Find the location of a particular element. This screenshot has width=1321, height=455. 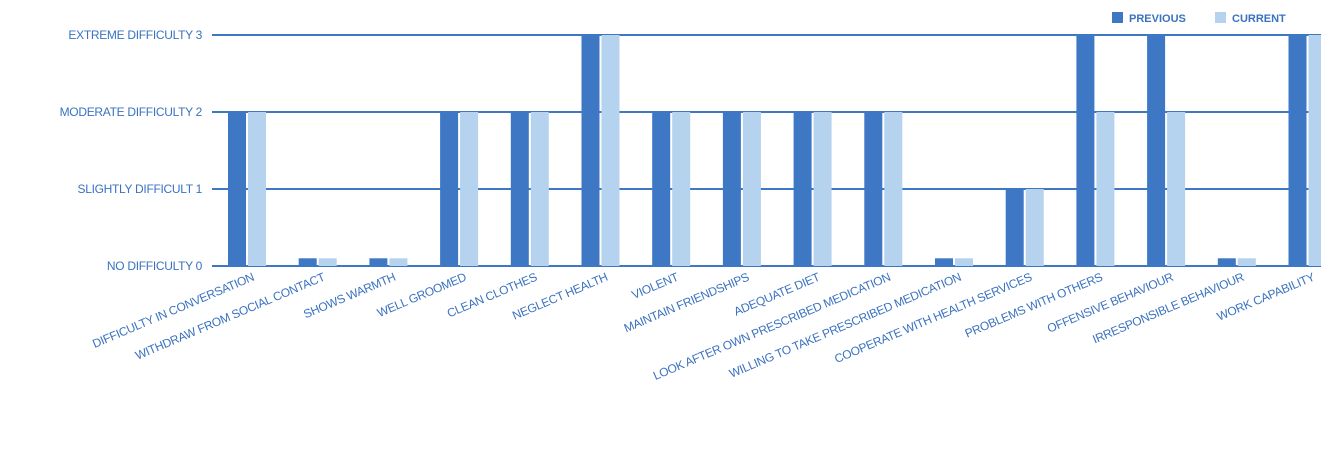

y-tick-label: SLIGHTLY DIFFICULT 1 is located at coordinates (140, 189).